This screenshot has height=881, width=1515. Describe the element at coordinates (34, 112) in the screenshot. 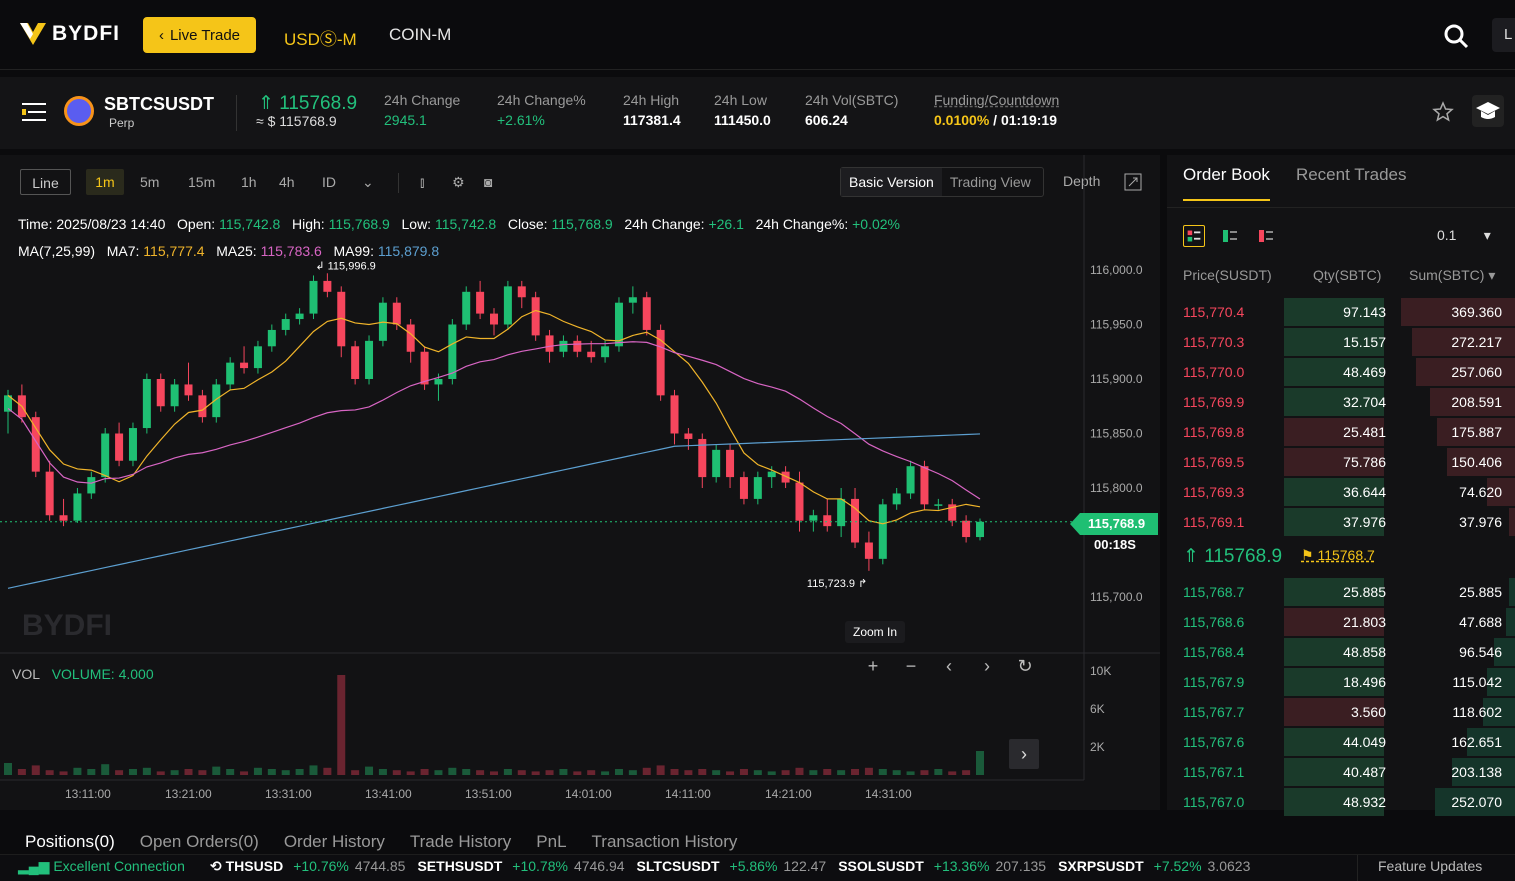

I see `menu-icon` at that location.